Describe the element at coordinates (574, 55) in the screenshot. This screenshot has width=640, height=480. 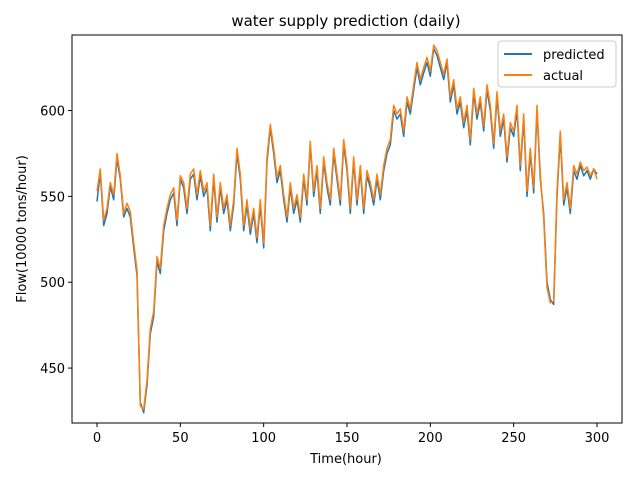
I see `legend-label-predicted: predicted` at that location.